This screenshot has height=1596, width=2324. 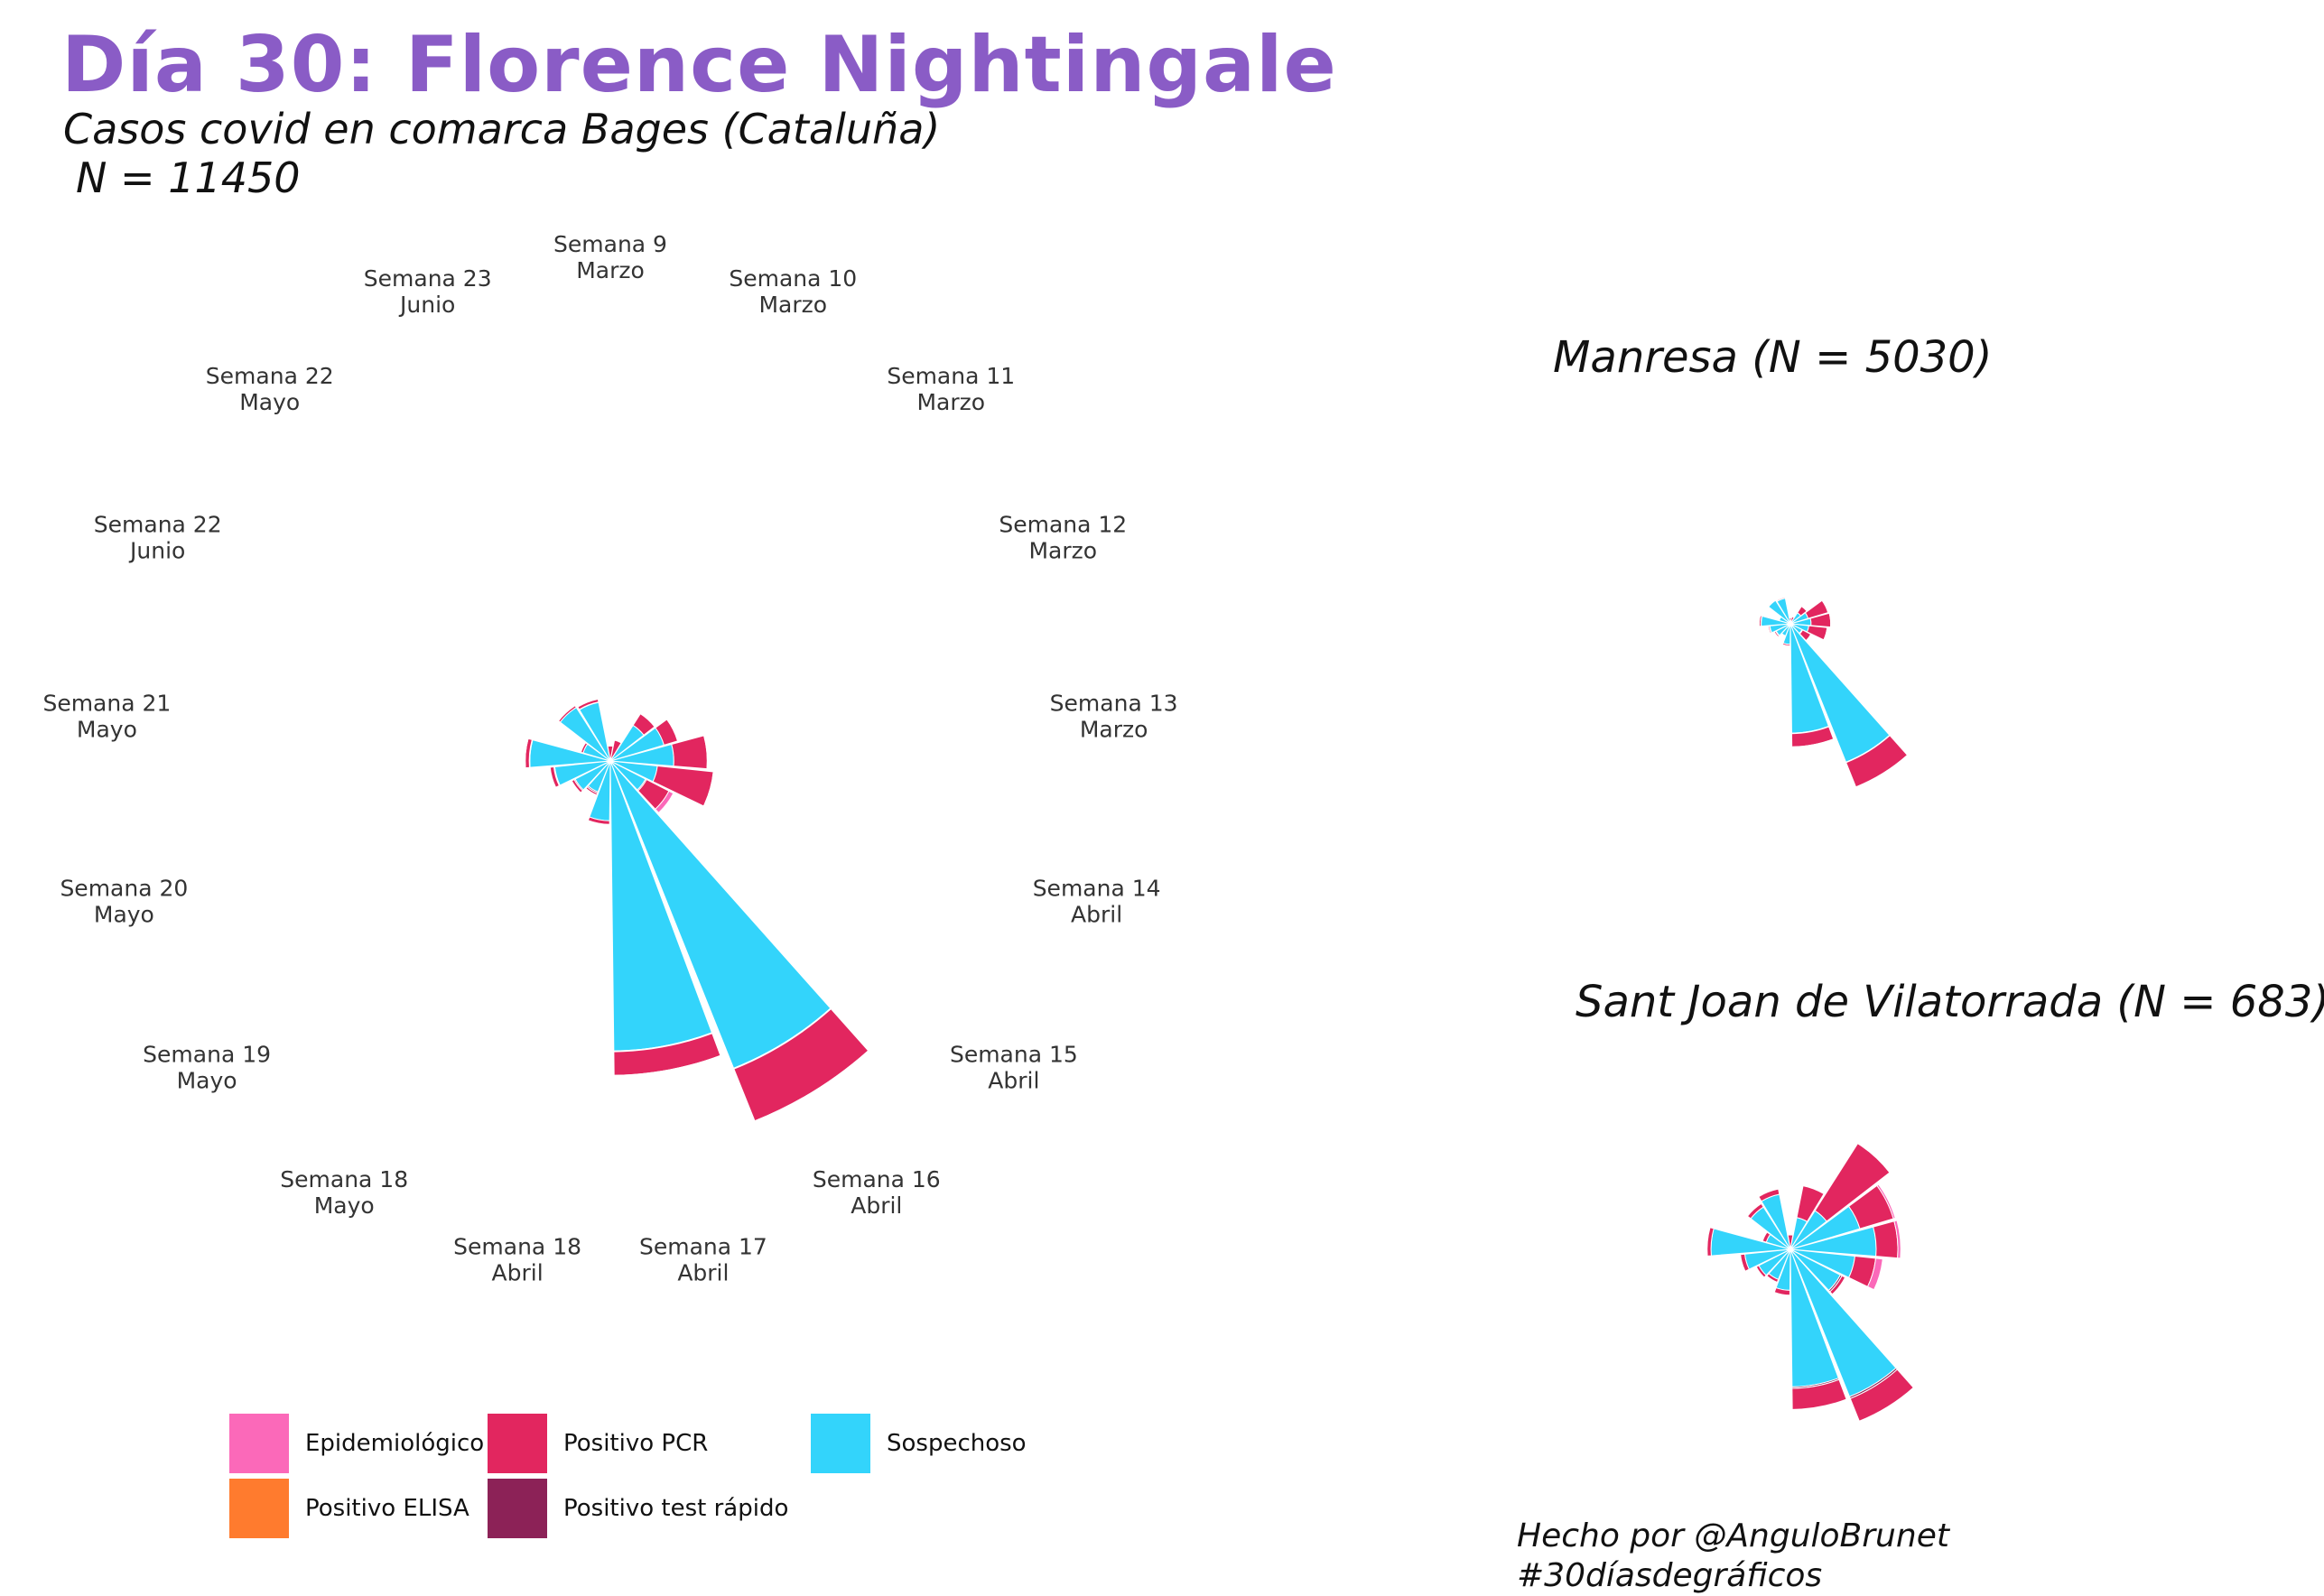 What do you see at coordinates (1733, 1535) in the screenshot?
I see `credit-author: Hecho por @AnguloBrunet` at bounding box center [1733, 1535].